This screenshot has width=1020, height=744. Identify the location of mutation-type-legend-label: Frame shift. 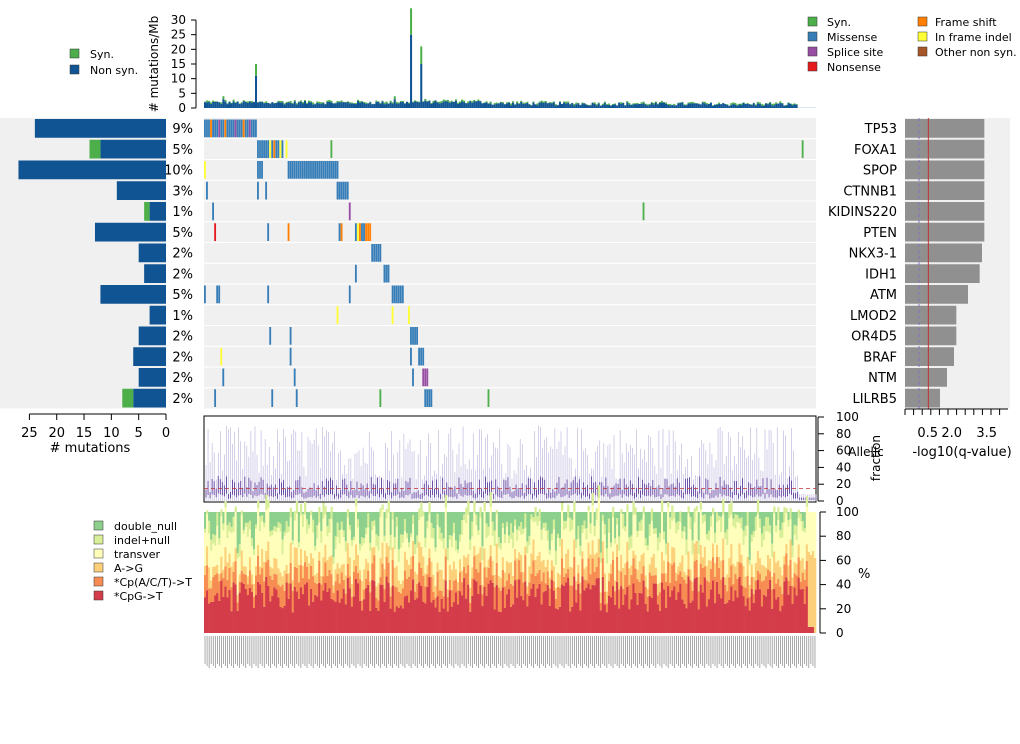
(966, 22).